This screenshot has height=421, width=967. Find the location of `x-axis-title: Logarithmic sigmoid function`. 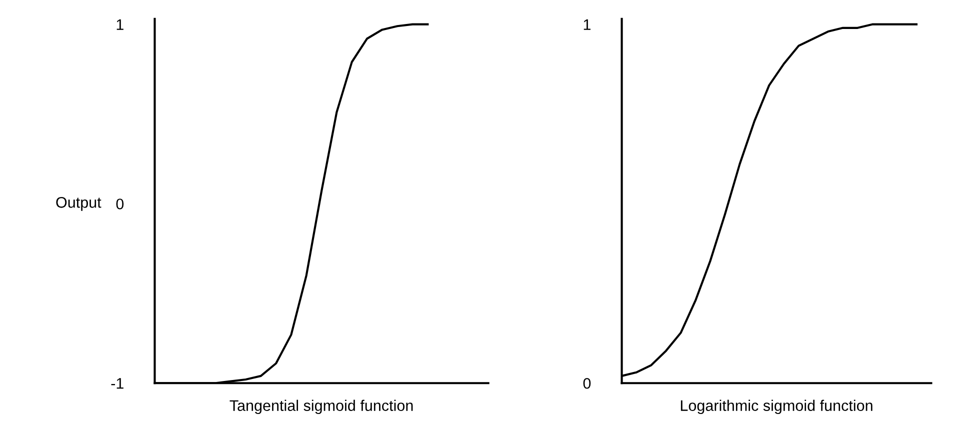

x-axis-title: Logarithmic sigmoid function is located at coordinates (776, 407).